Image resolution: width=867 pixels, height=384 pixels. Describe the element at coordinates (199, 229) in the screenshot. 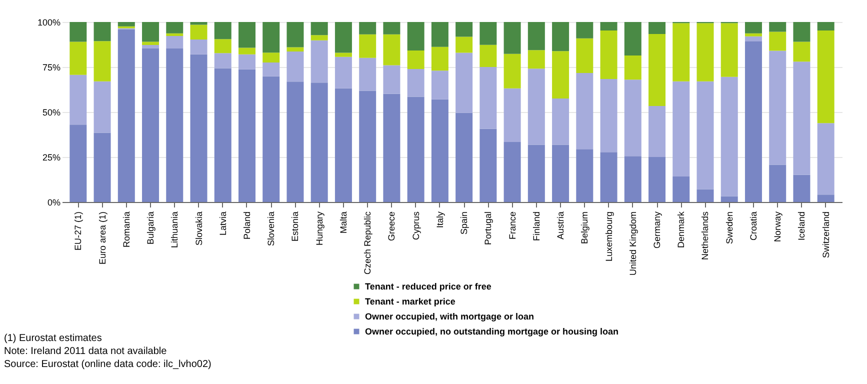

I see `x-tick-label: Slovakia` at that location.